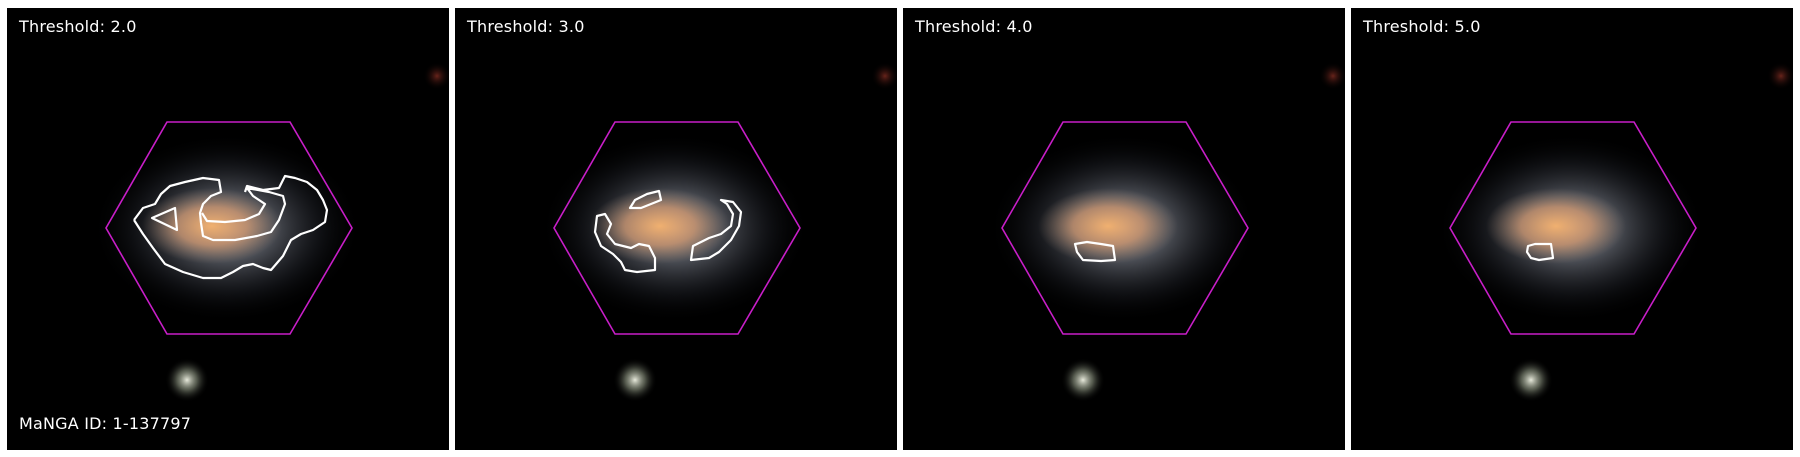 Image resolution: width=1800 pixels, height=457 pixels. I want to click on galaxy-id-label: MaNGA ID: 1-137797, so click(105, 423).